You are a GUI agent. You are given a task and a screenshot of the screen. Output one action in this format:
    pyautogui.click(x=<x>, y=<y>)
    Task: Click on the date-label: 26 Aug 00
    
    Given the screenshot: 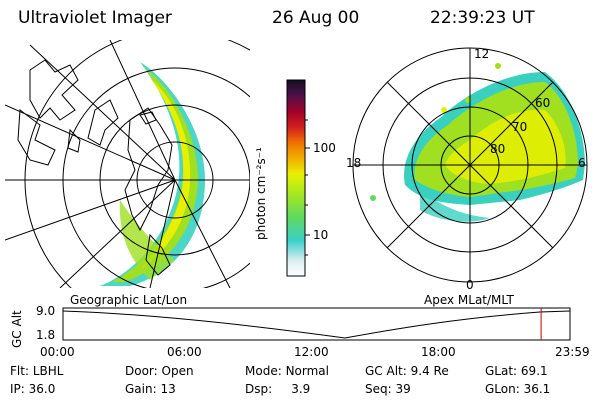 What is the action you would take?
    pyautogui.click(x=316, y=18)
    